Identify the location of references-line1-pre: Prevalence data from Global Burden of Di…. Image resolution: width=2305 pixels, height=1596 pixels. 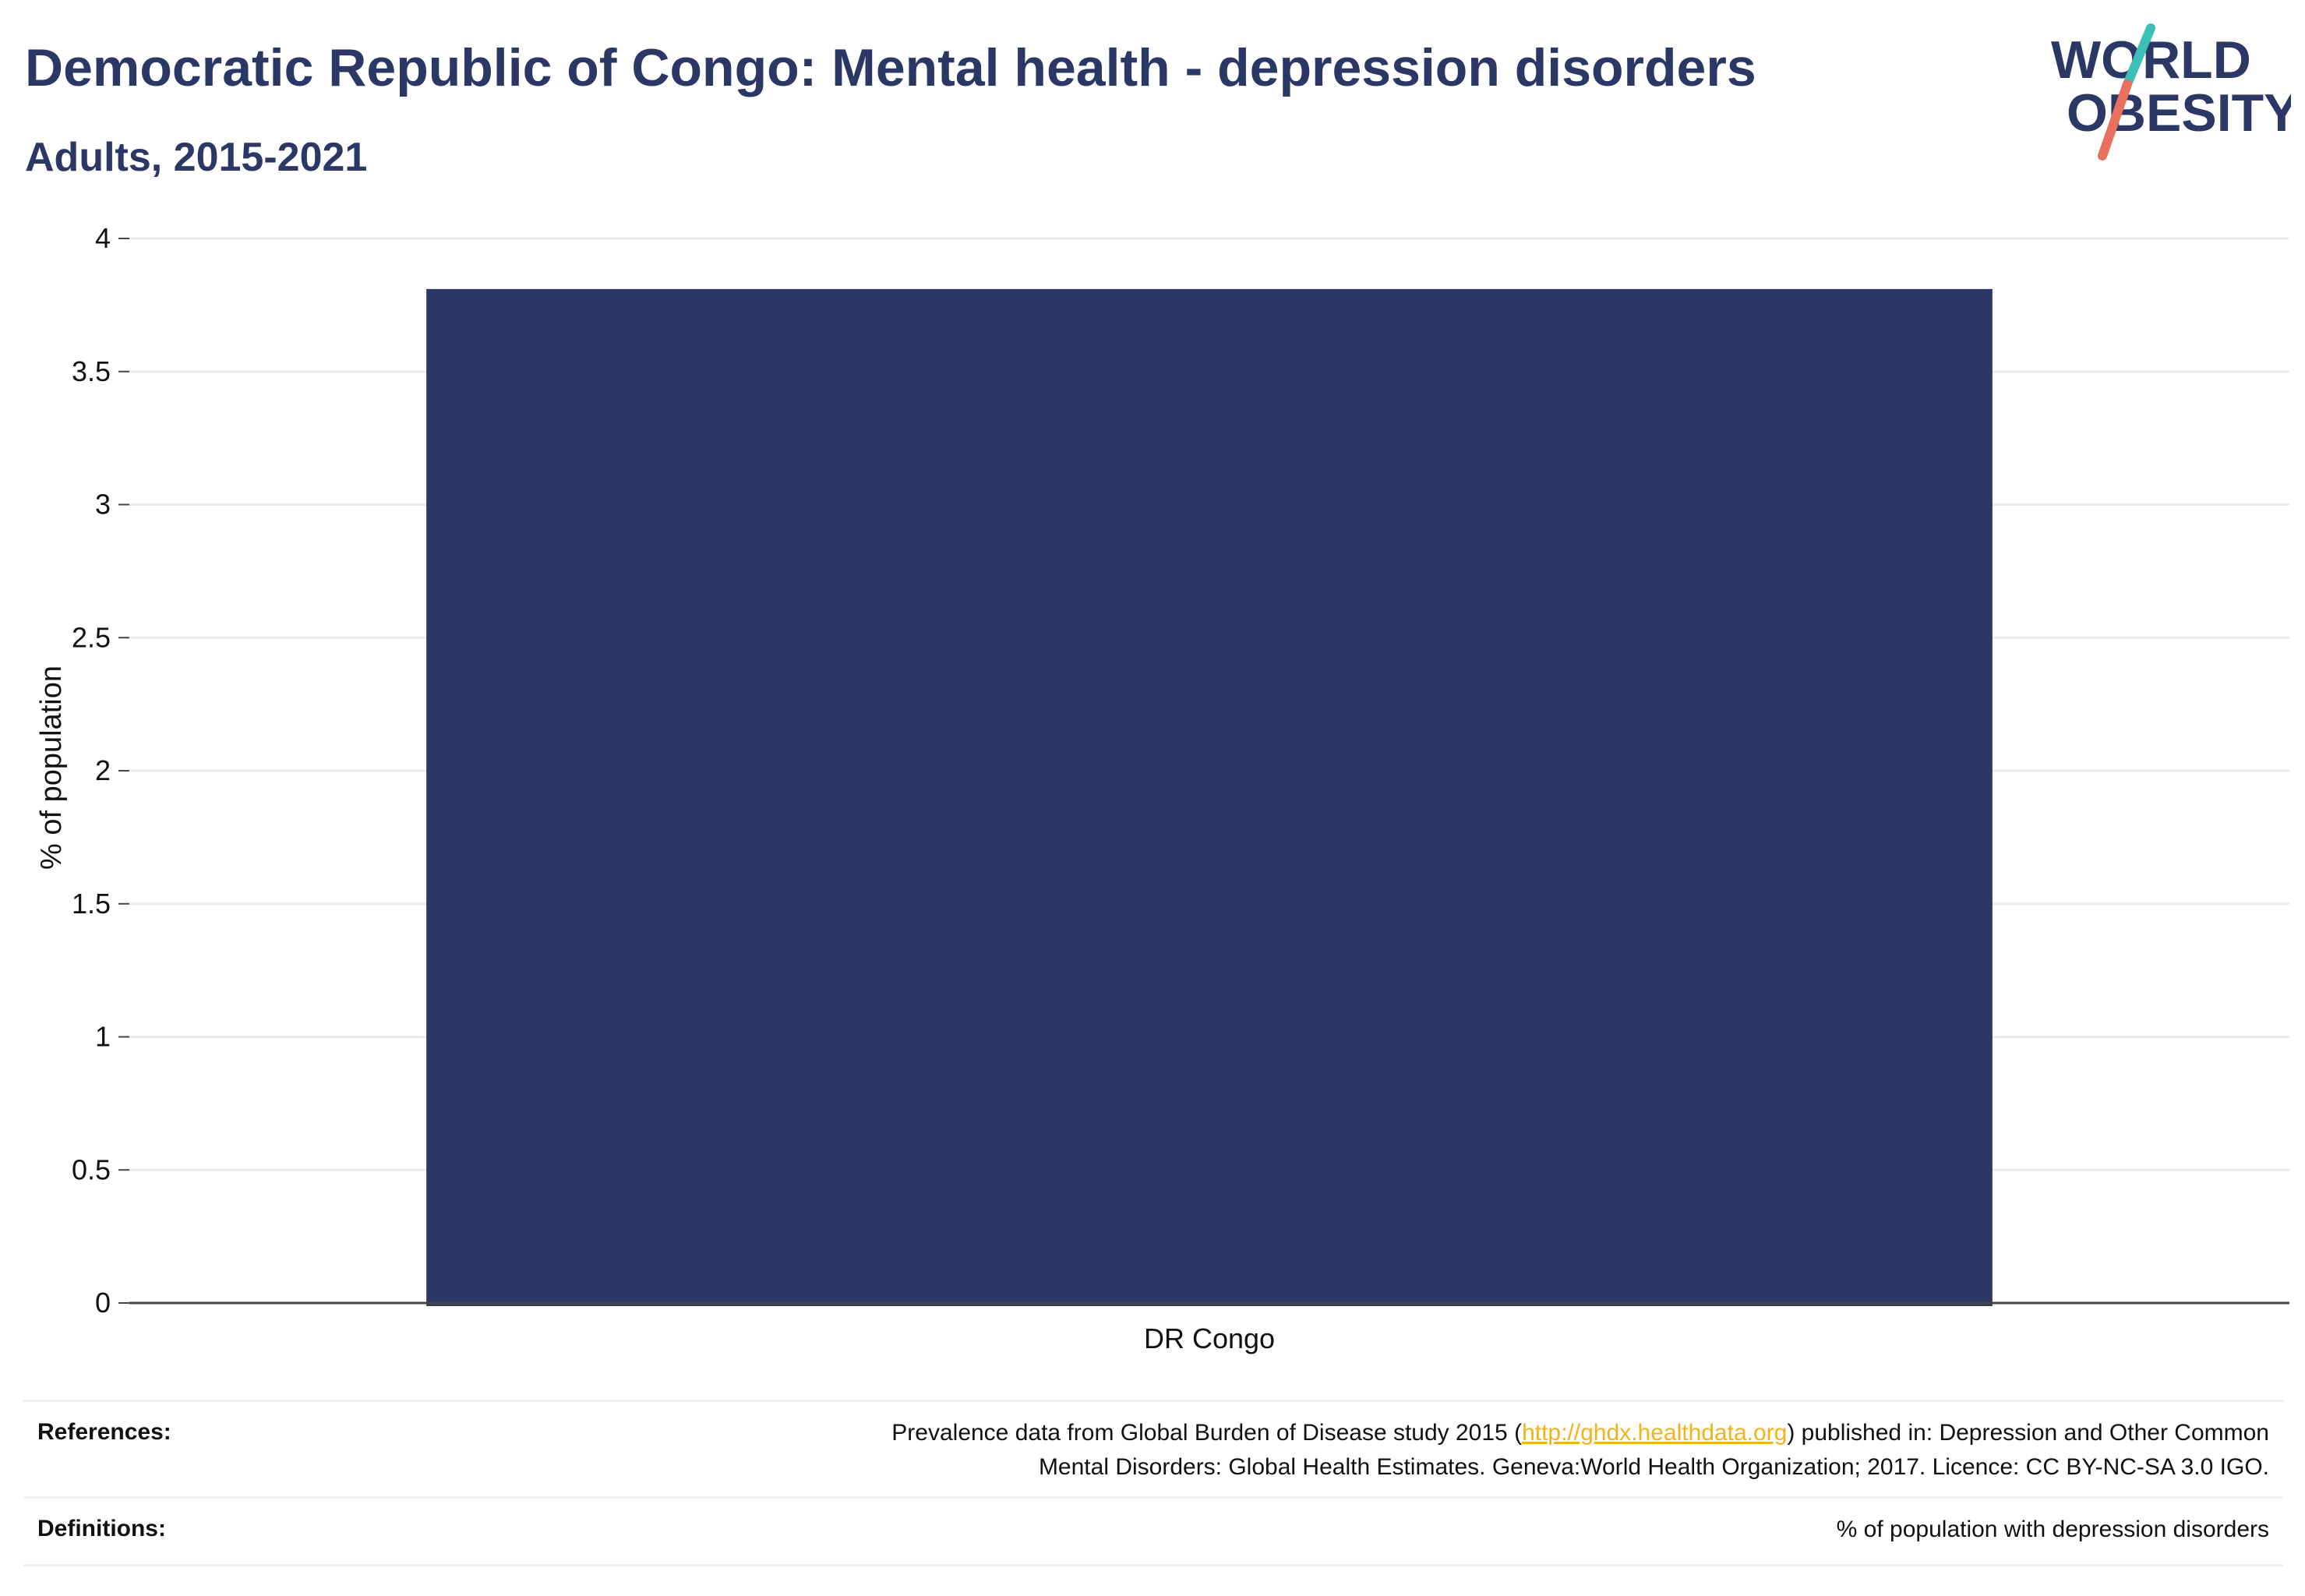
(1207, 1433).